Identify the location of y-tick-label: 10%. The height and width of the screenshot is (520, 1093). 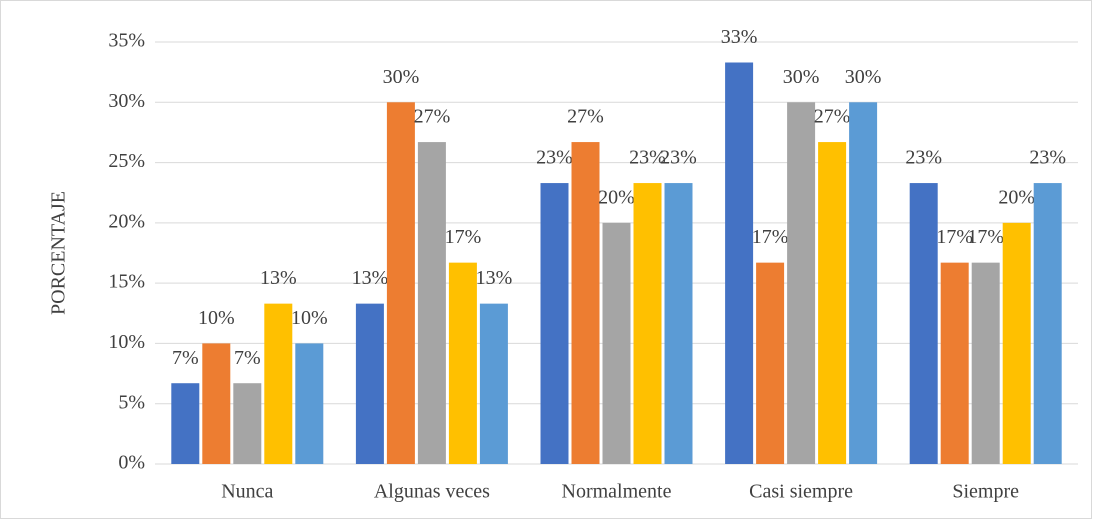
(126, 342).